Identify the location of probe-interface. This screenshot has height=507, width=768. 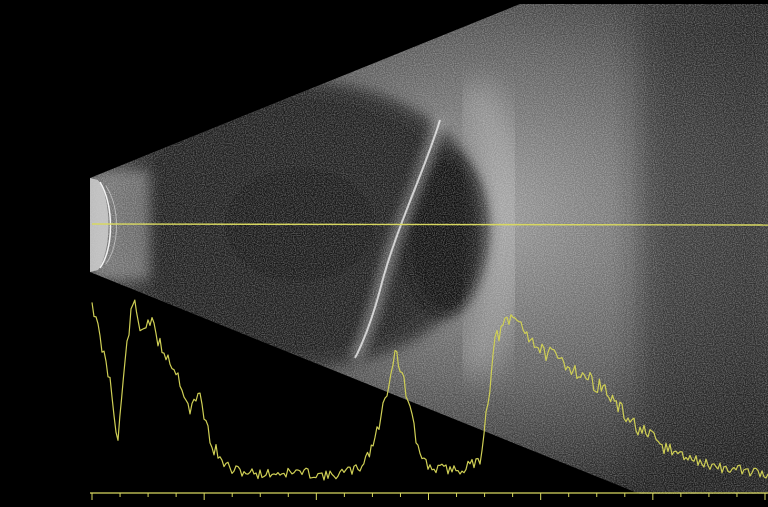
(103, 225).